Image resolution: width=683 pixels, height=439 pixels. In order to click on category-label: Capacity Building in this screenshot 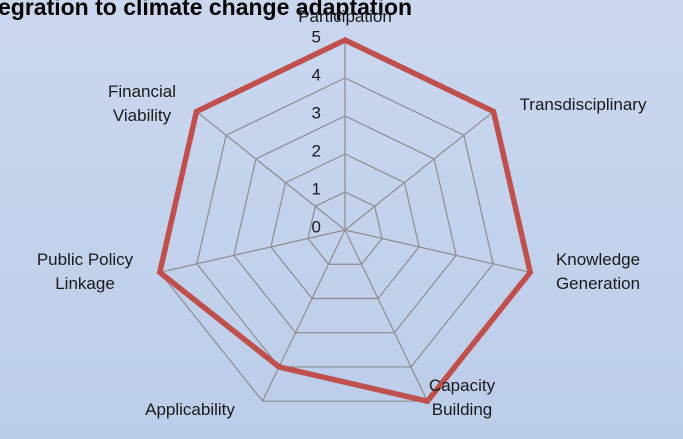, I will do `click(462, 397)`.